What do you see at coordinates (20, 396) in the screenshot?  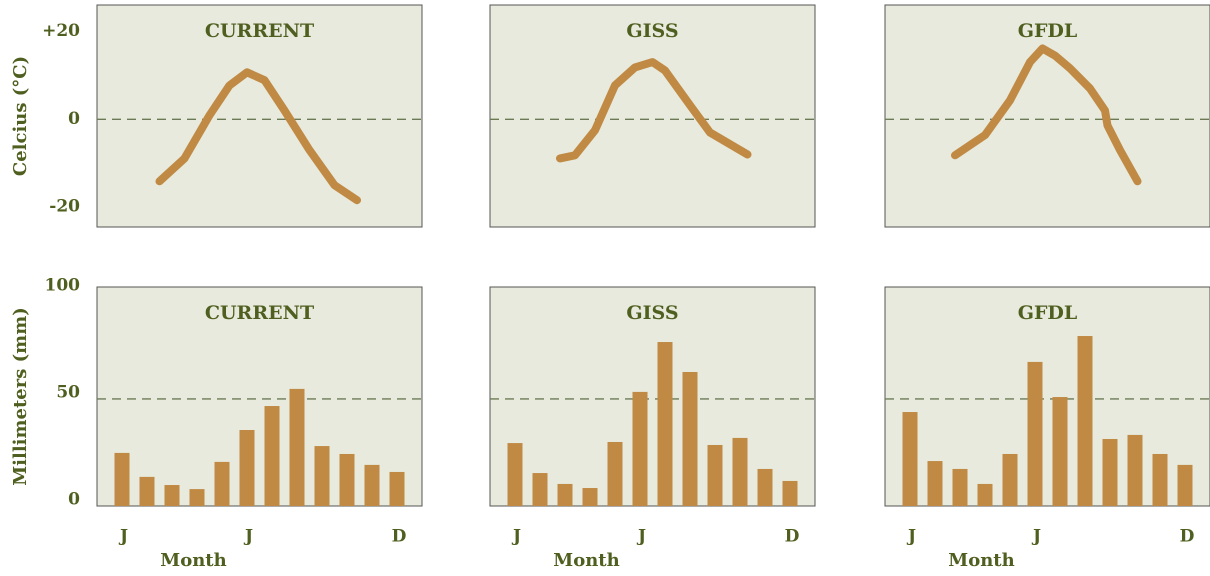 I see `y-axis-label: Millimeters (mm)` at bounding box center [20, 396].